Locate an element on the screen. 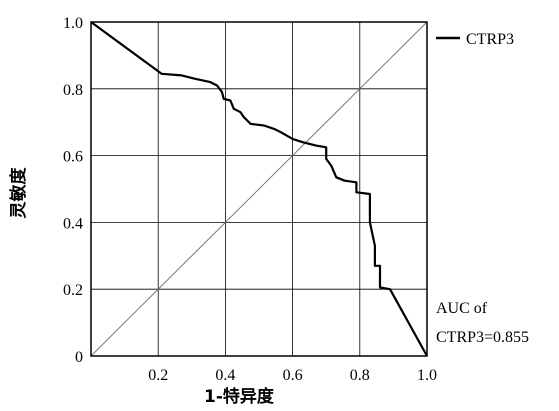  x-tick-label: 1.0 is located at coordinates (427, 375).